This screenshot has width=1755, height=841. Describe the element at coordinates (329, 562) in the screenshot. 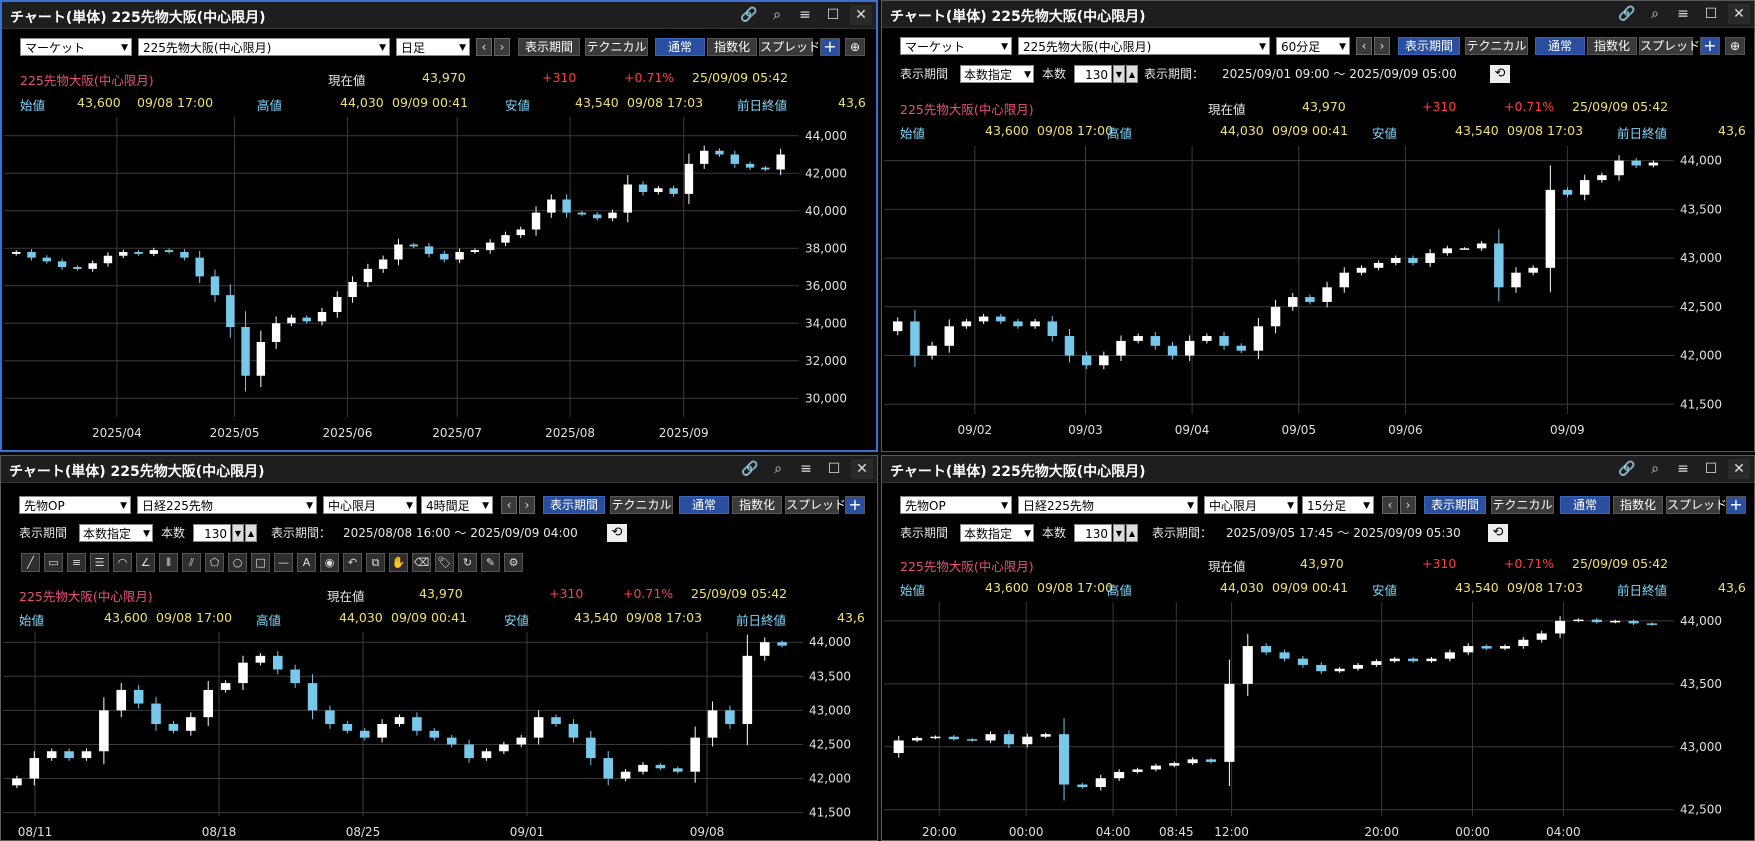

I see `icon-tool-icon: ◉` at that location.